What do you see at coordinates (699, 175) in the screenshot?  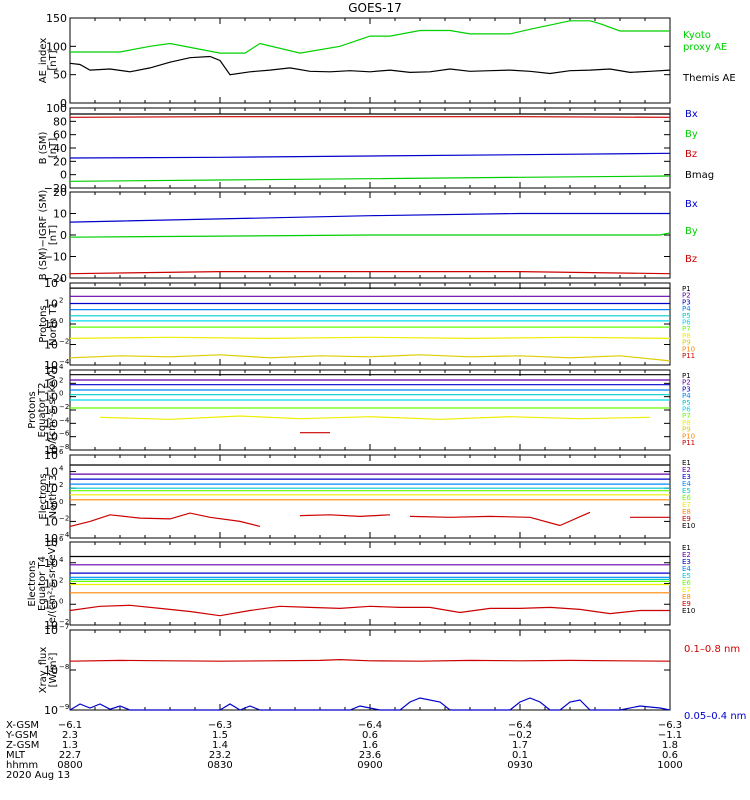 I see `legend-label: Bmag` at bounding box center [699, 175].